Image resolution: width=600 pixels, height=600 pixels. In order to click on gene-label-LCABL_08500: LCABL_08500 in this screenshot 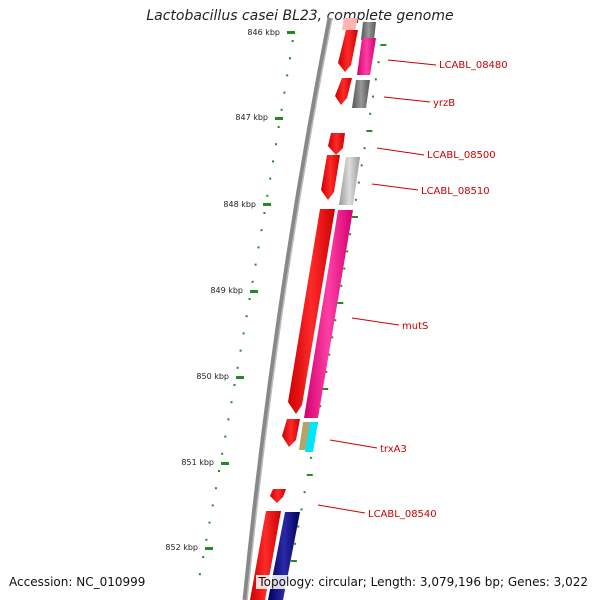, I will do `click(461, 155)`.